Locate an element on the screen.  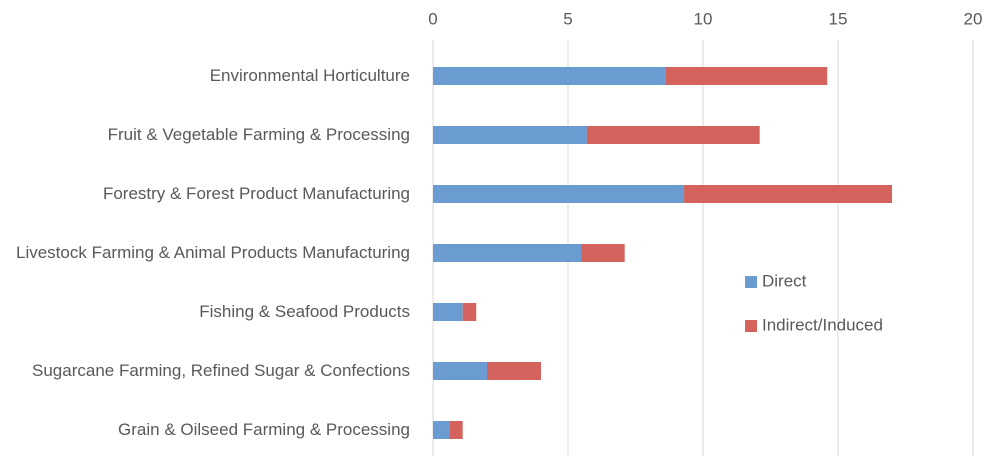
category-text: Fruit & Vegetable Farming & Processing is located at coordinates (258, 134).